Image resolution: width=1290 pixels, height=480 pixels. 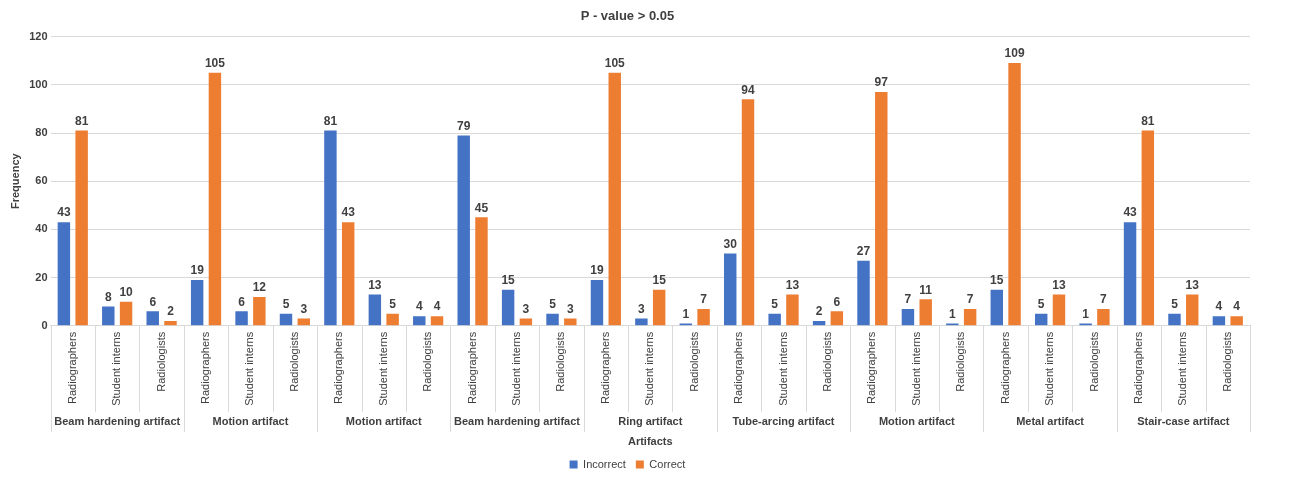 I want to click on text: Tube-arcing artifact, so click(x=783, y=420).